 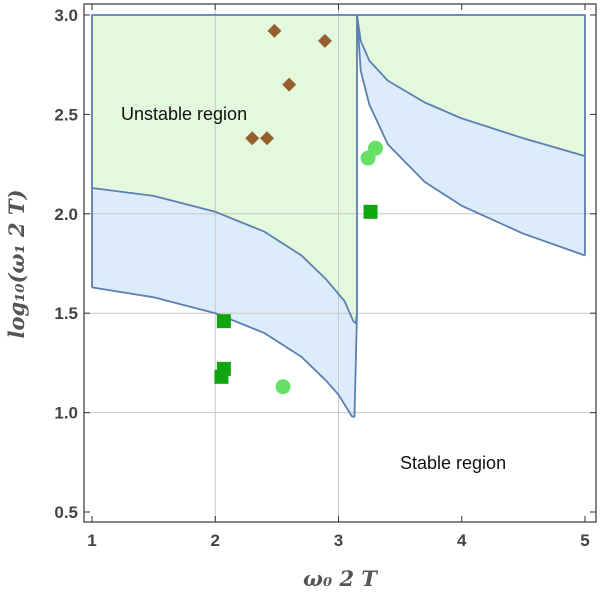 I want to click on x-tick-label: 3, so click(x=338, y=540).